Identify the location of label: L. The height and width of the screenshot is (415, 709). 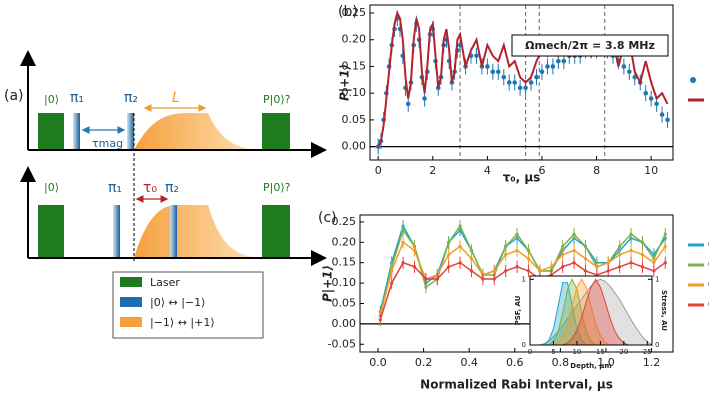
(176, 98).